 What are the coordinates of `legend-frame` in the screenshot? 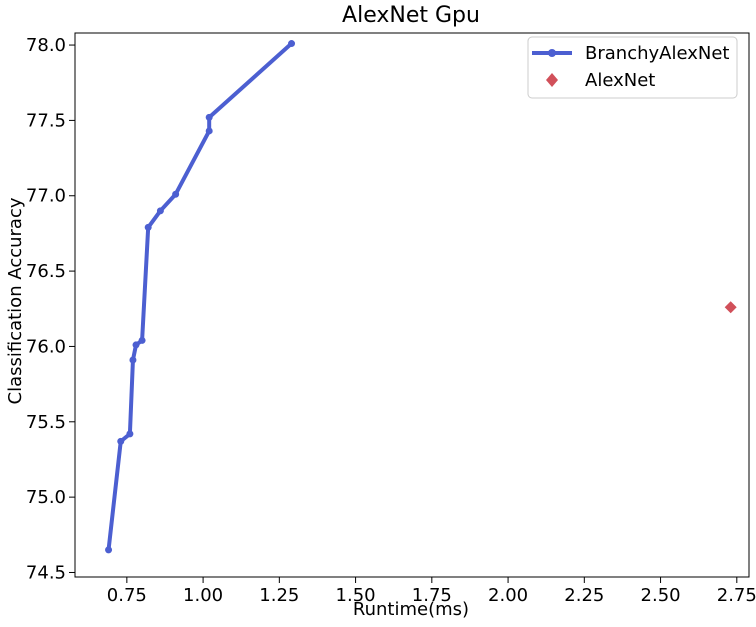 It's located at (632, 67).